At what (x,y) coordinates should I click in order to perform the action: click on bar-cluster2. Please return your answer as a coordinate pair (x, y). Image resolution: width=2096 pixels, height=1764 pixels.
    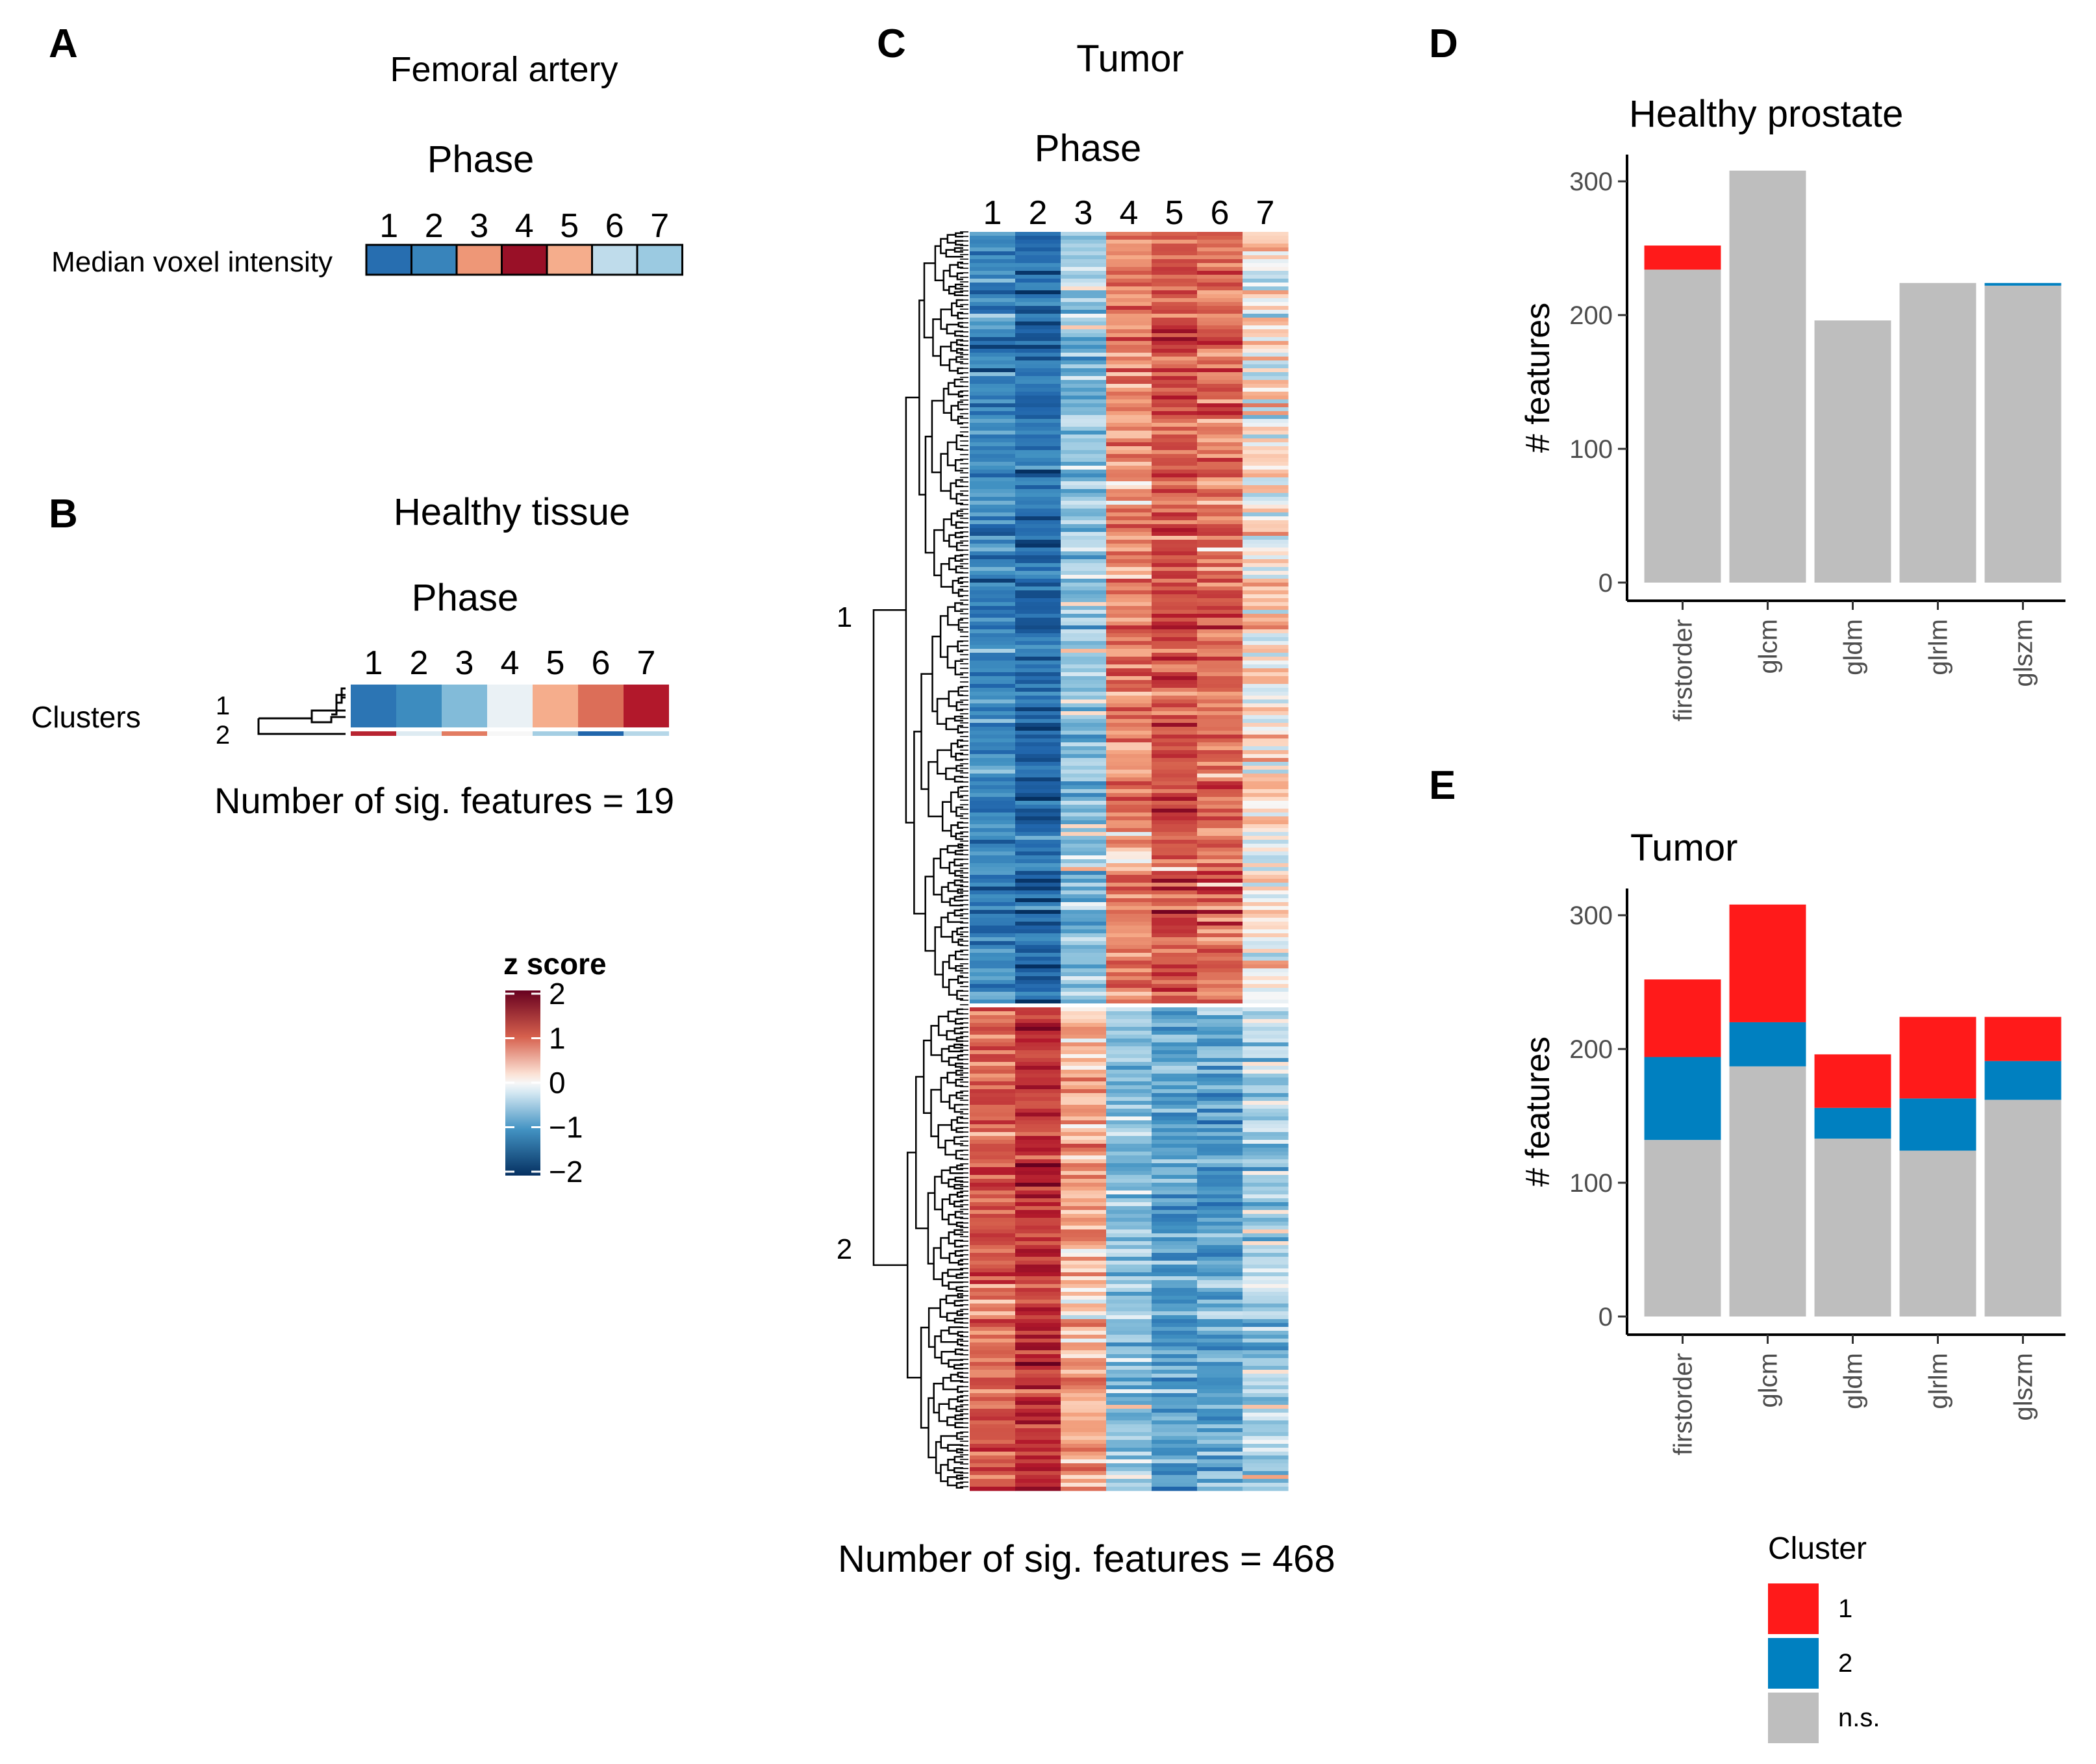
    Looking at the image, I should click on (1938, 1124).